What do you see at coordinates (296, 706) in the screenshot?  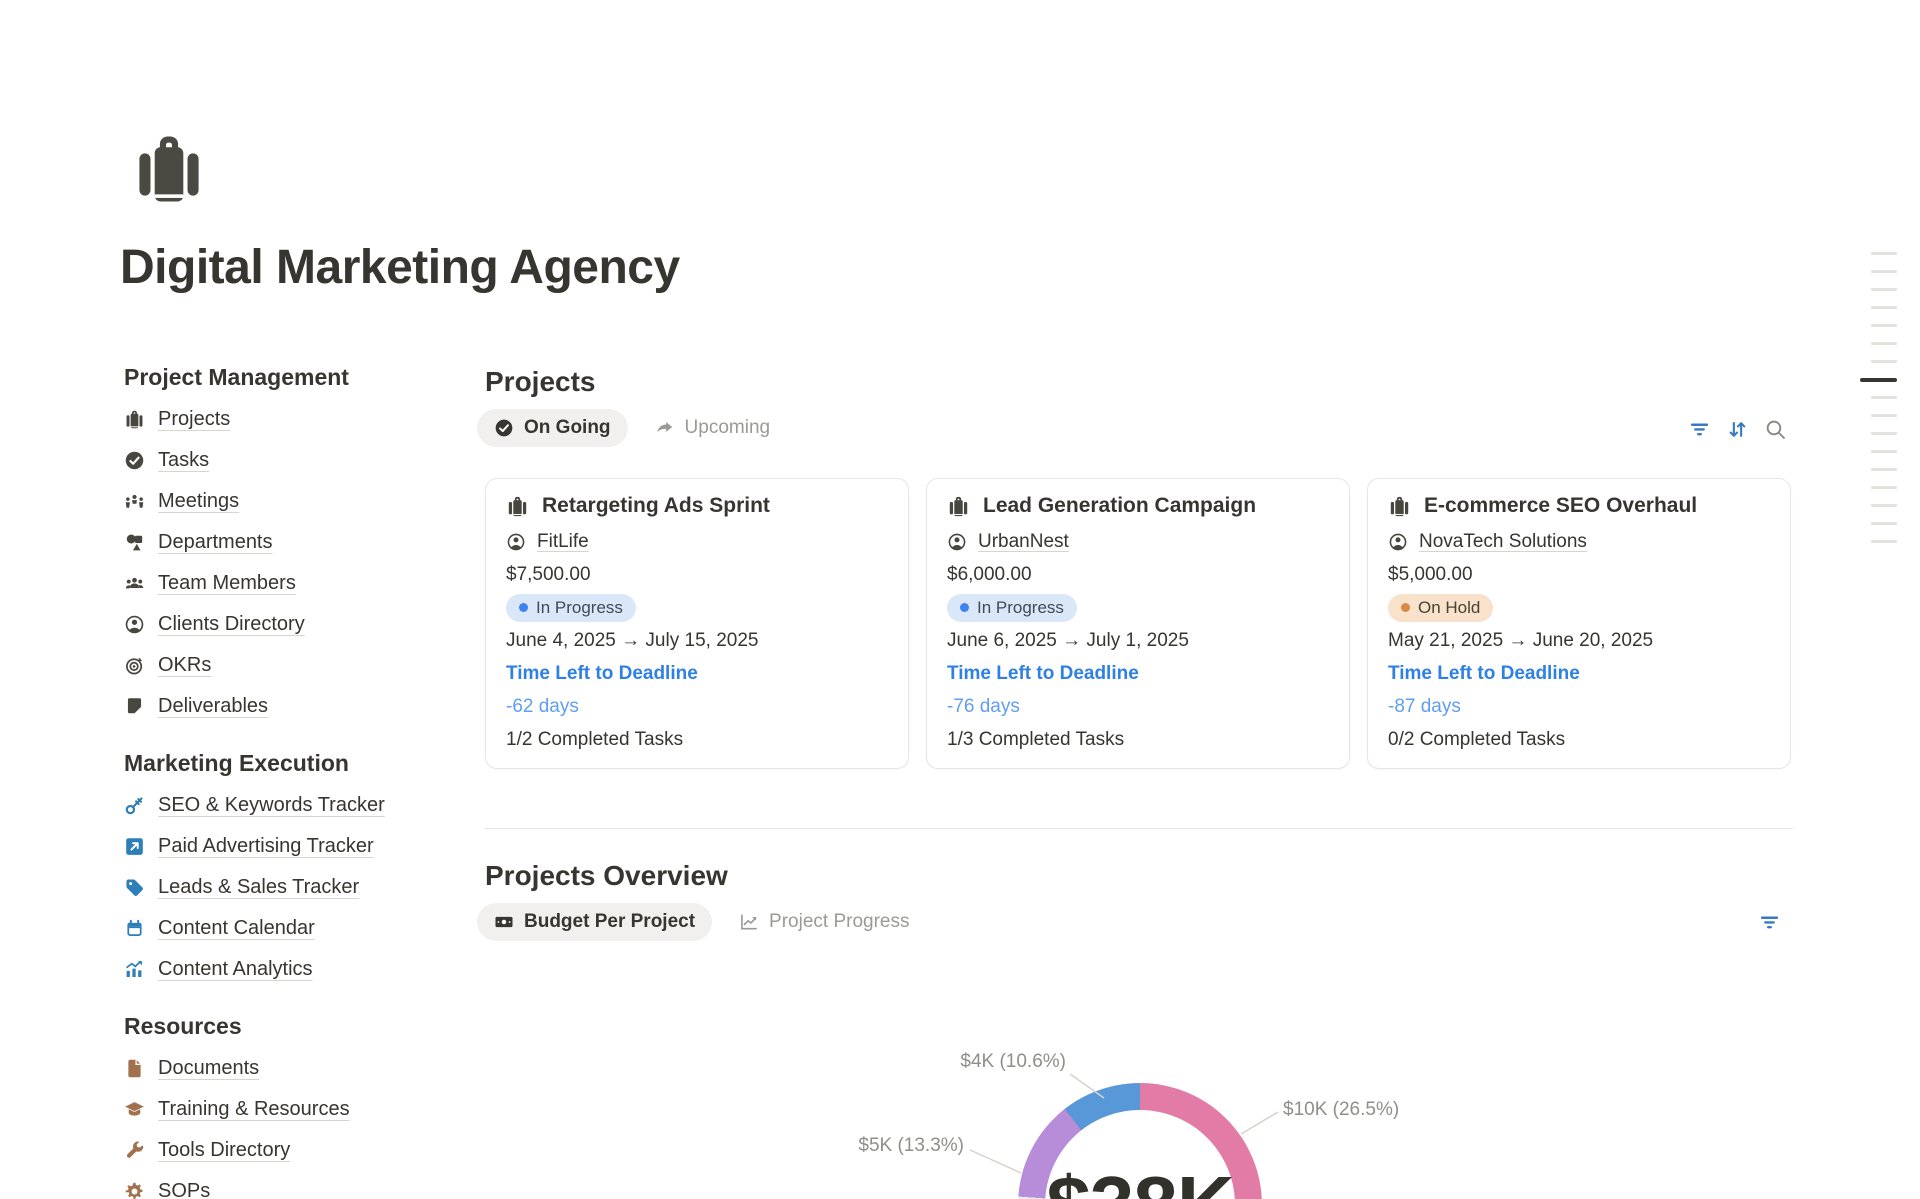 I see `sidebar-item-deliverables: Deliverables` at bounding box center [296, 706].